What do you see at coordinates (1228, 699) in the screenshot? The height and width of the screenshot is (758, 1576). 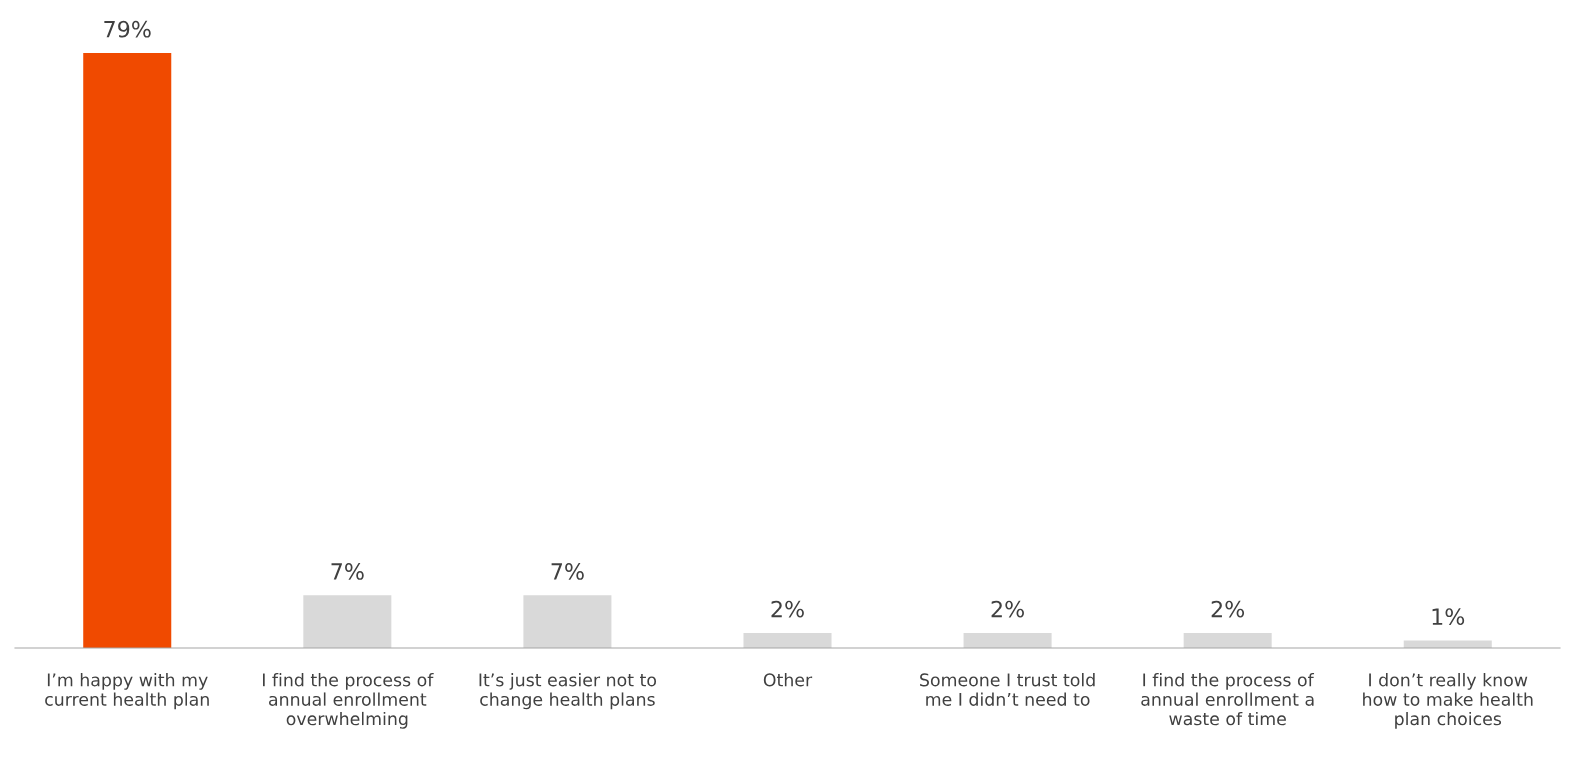 I see `x-tick-label: I find the process of annual enrollment a waste of time` at bounding box center [1228, 699].